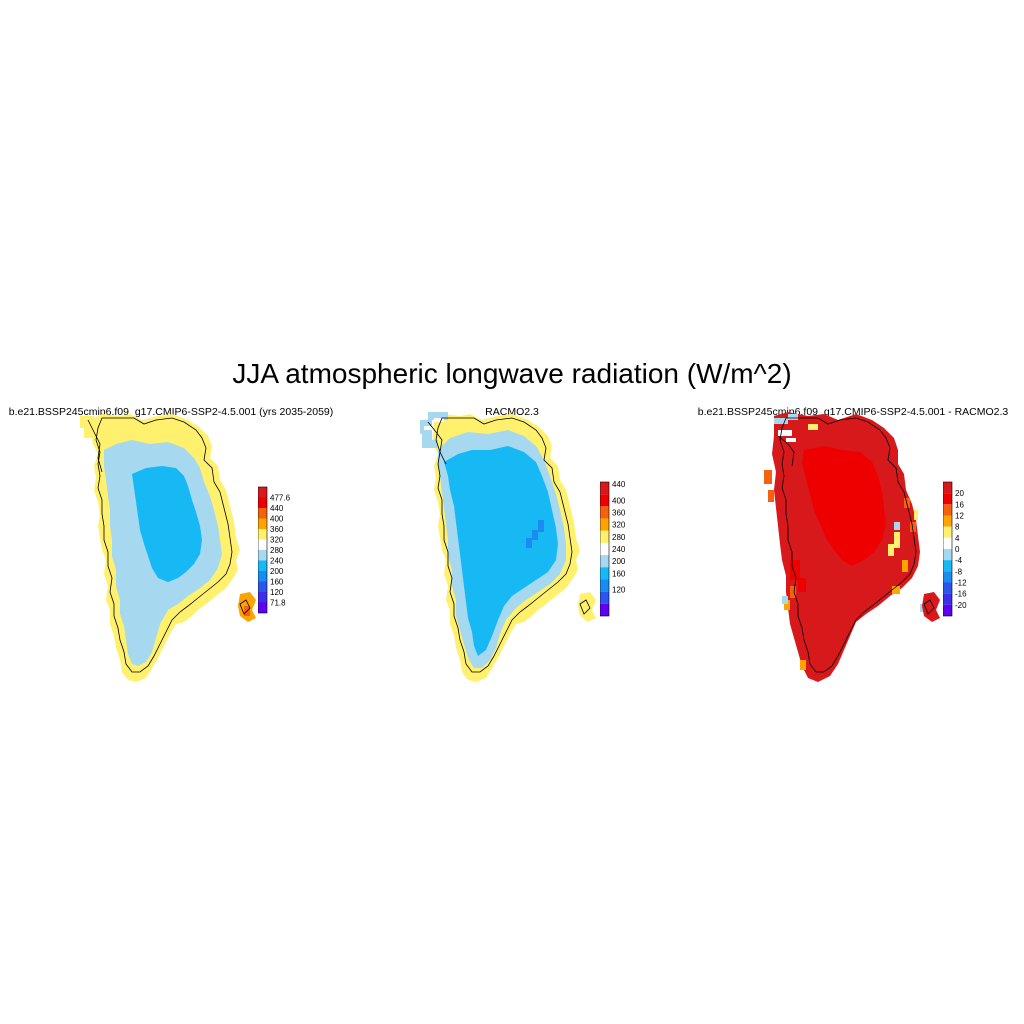  I want to click on colorbar-racmo: 440 400 360 320 280 240 200 160 120, so click(619, 549).